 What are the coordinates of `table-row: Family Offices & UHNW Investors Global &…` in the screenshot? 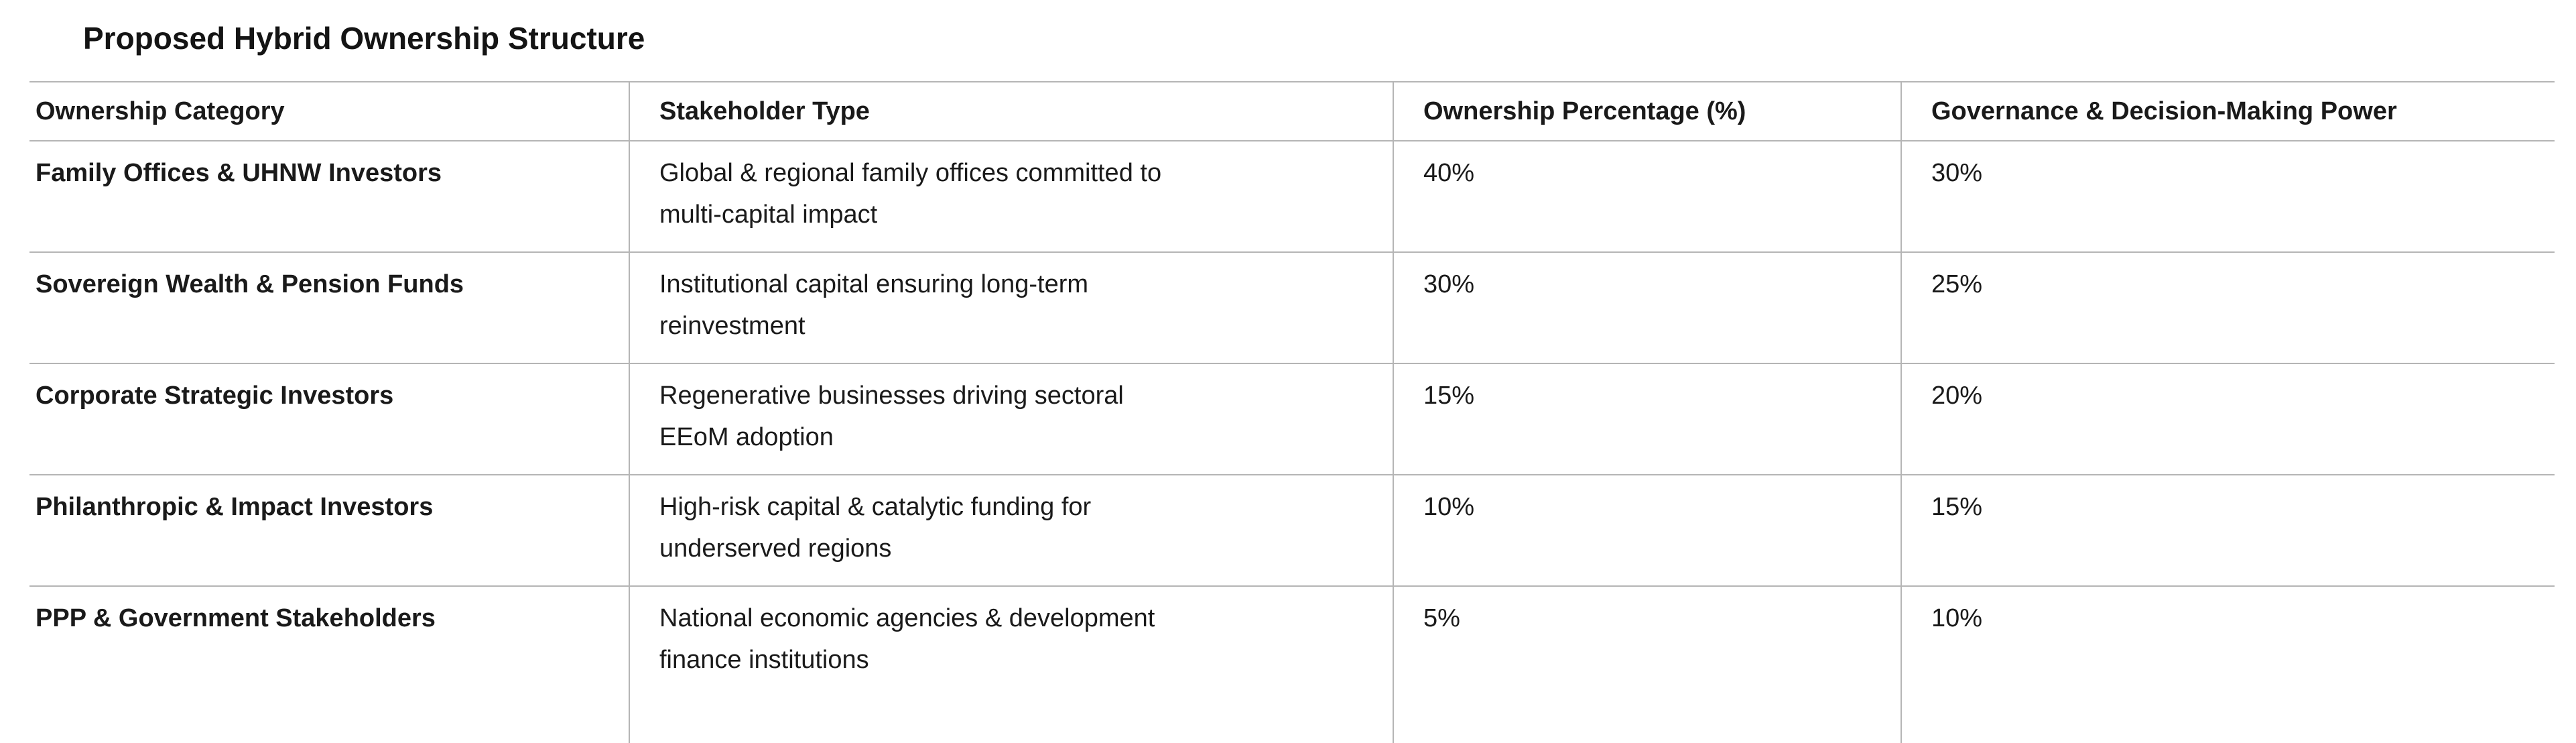 It's located at (1292, 197).